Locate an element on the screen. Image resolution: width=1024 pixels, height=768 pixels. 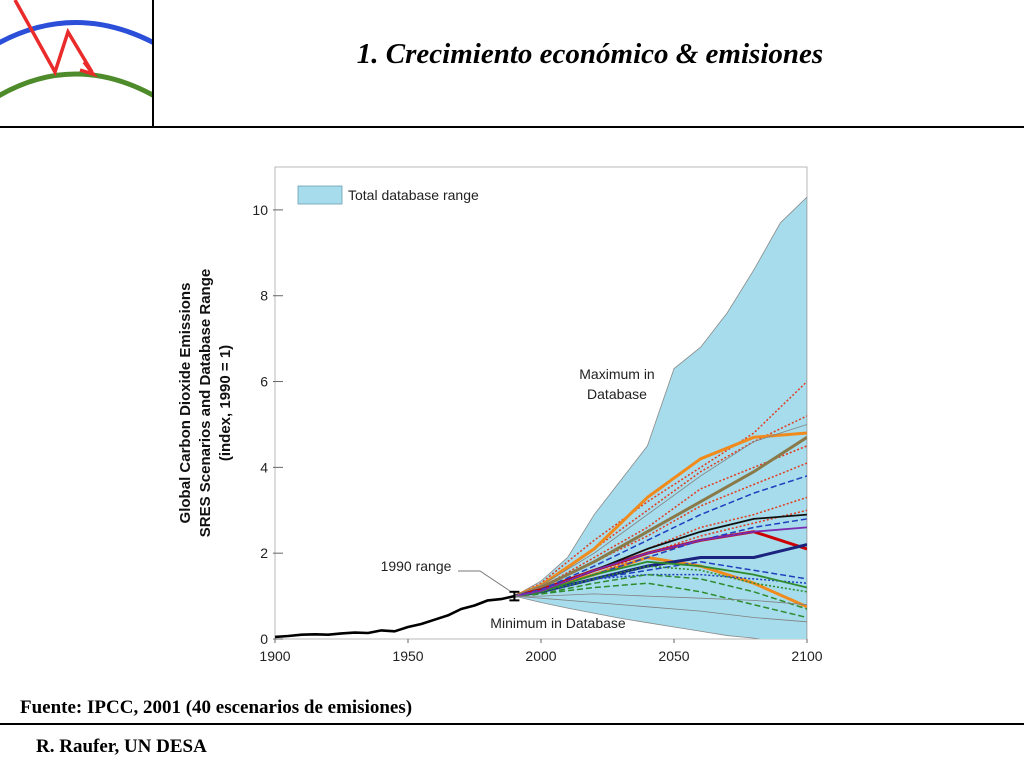
x-tick-label-1950: 1950 is located at coordinates (407, 656).